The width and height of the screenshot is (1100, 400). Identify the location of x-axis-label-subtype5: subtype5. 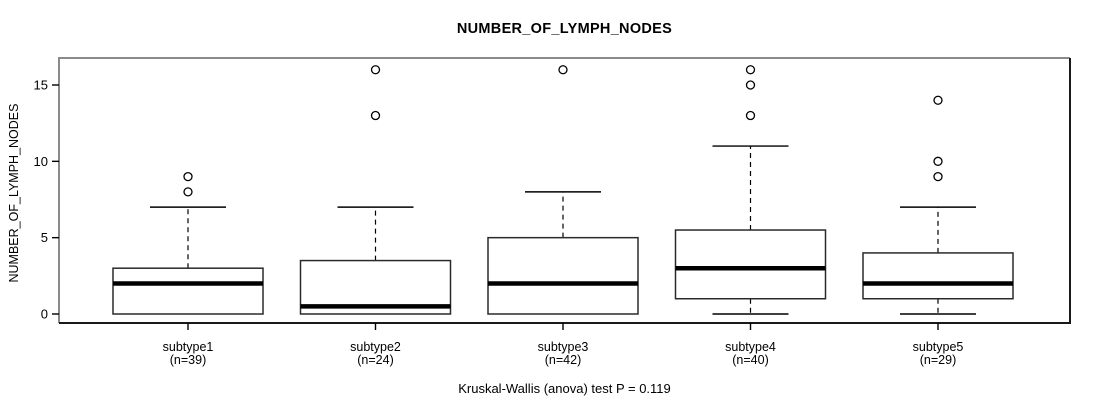
(938, 347).